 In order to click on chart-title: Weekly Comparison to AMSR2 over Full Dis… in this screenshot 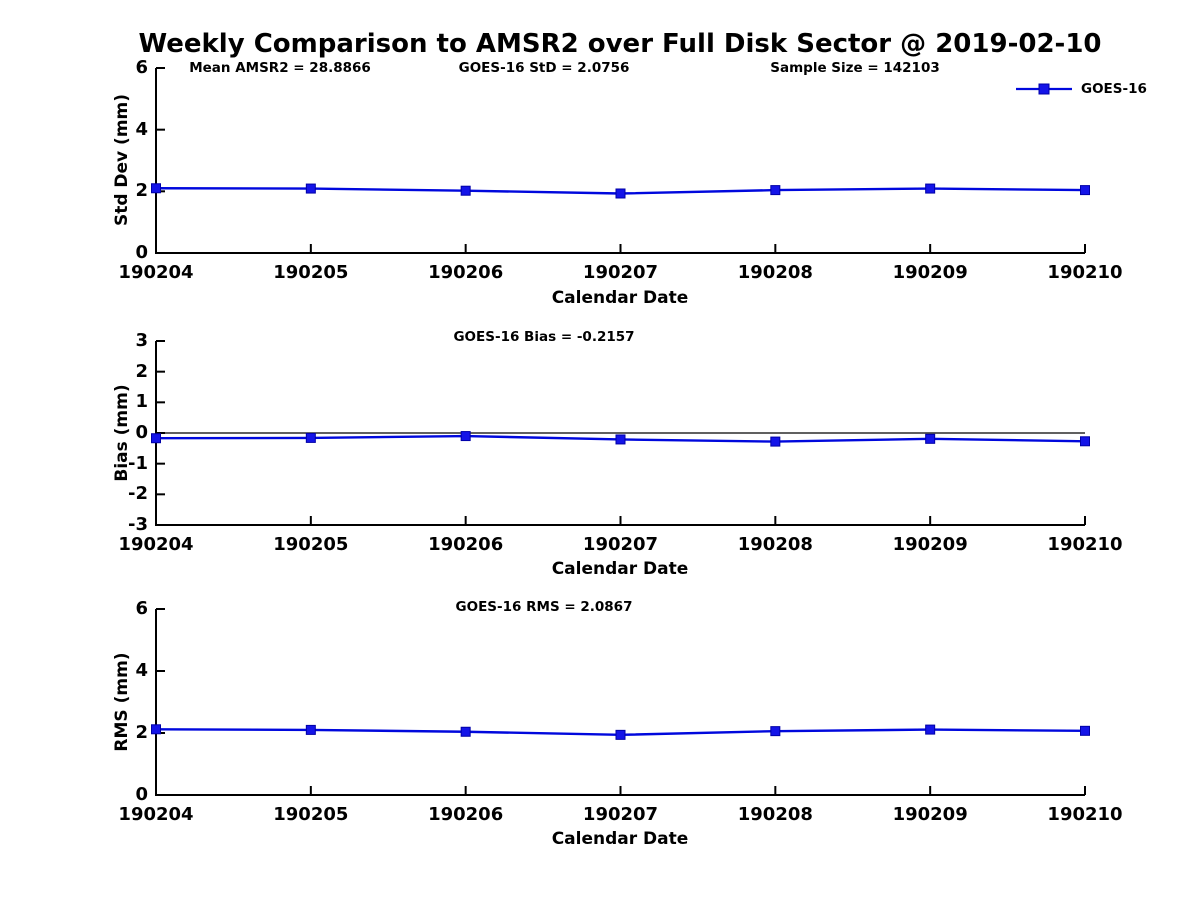, I will do `click(620, 44)`.